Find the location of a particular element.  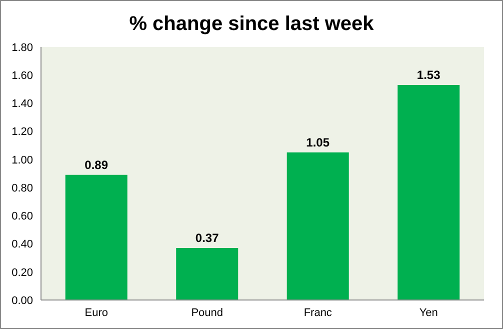

x-tick-label: Pound is located at coordinates (207, 312).